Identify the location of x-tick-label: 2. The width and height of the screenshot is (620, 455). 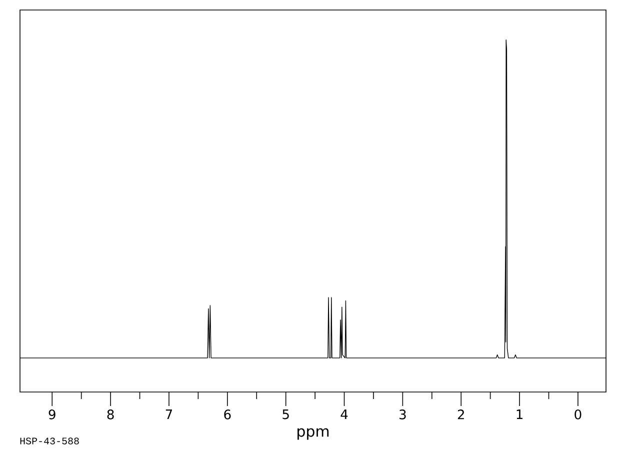
(461, 415).